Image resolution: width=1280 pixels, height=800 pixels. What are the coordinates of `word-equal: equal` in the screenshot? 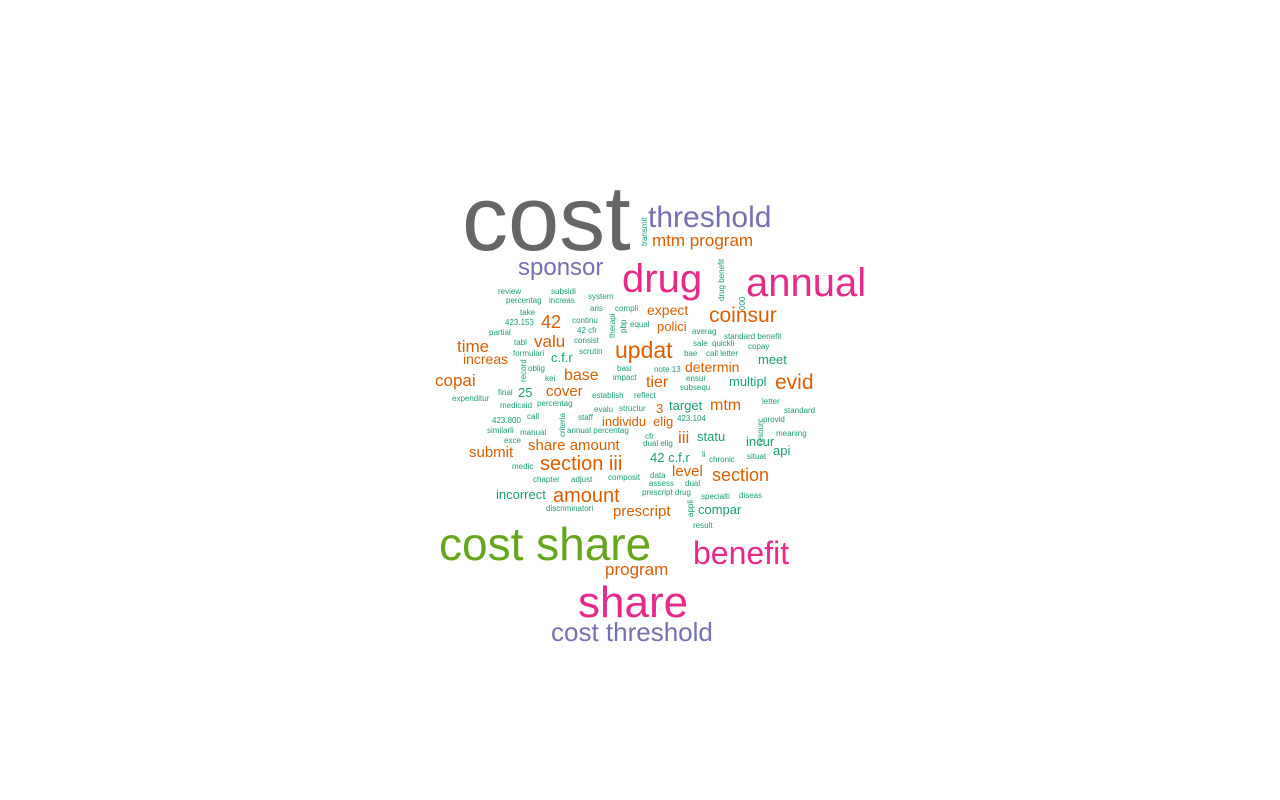 It's located at (640, 324).